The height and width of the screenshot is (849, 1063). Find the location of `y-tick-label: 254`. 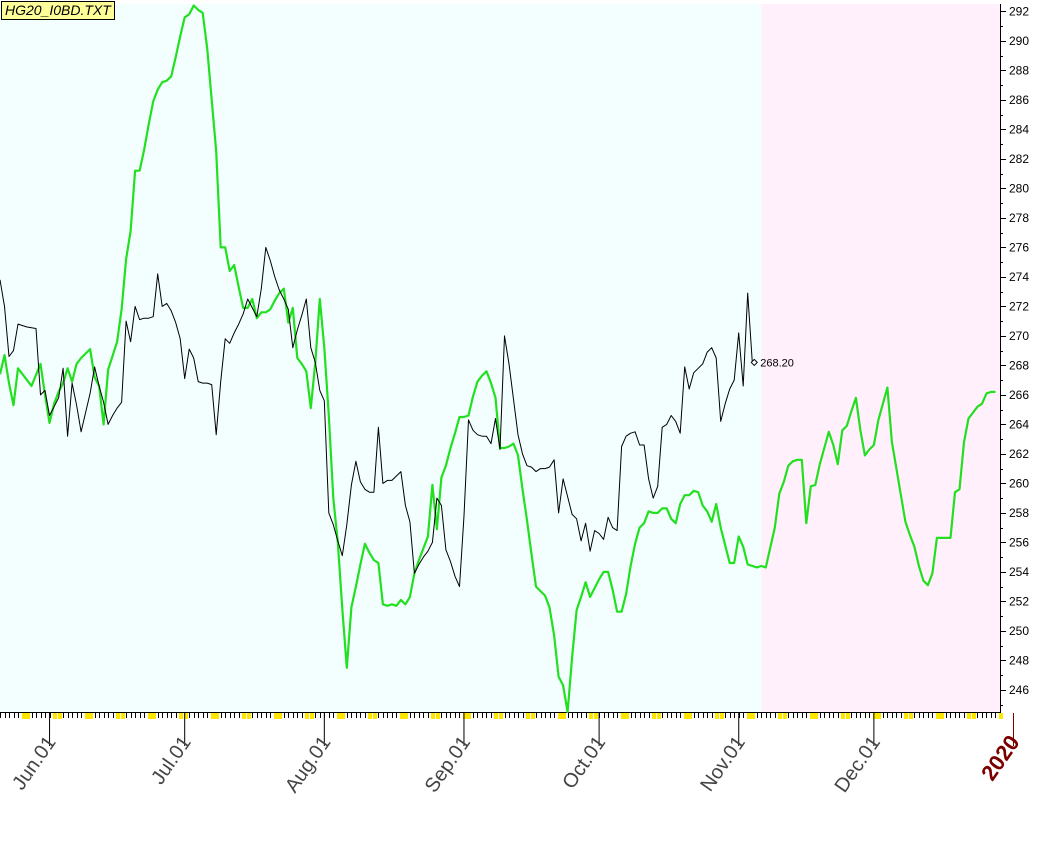

y-tick-label: 254 is located at coordinates (1019, 572).